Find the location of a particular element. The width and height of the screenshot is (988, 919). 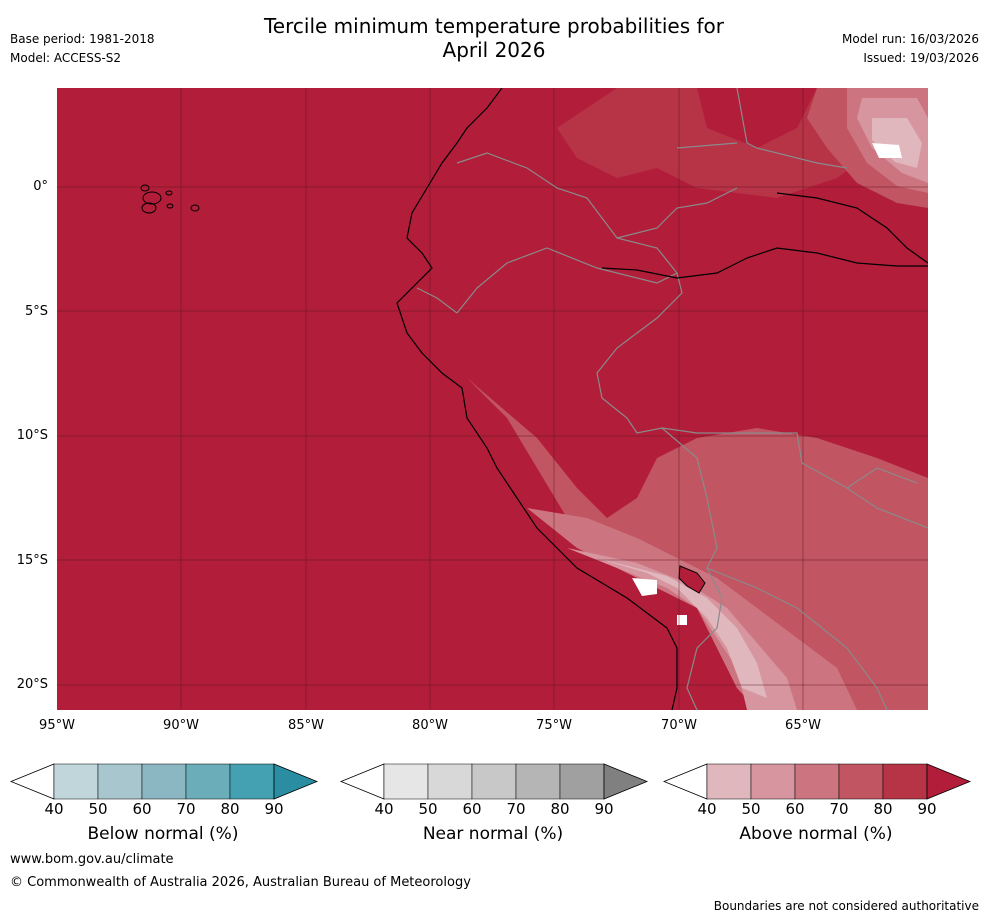

lon-tick-70w: 70°W is located at coordinates (679, 725).